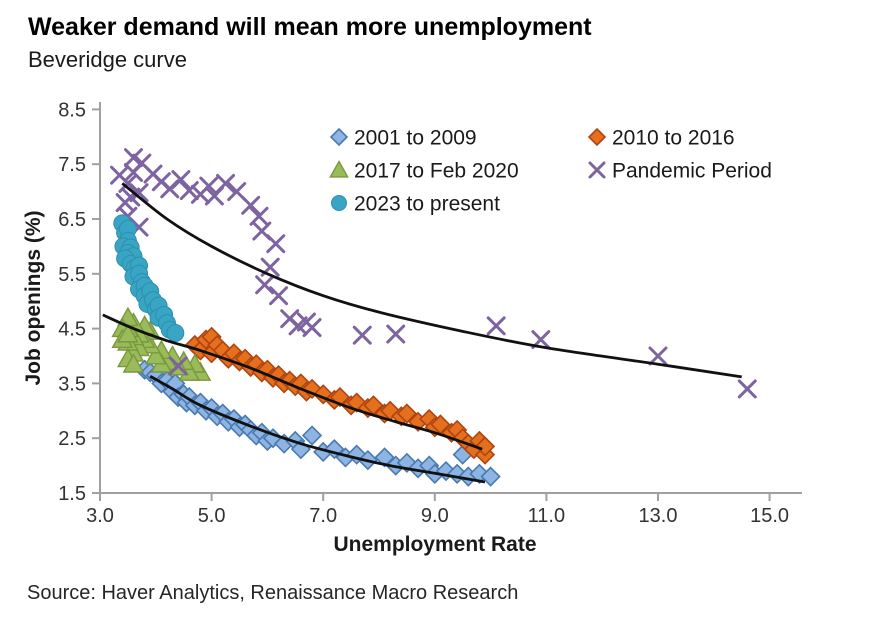 The width and height of the screenshot is (890, 624). What do you see at coordinates (427, 204) in the screenshot?
I see `legend-label: 2023 to present` at bounding box center [427, 204].